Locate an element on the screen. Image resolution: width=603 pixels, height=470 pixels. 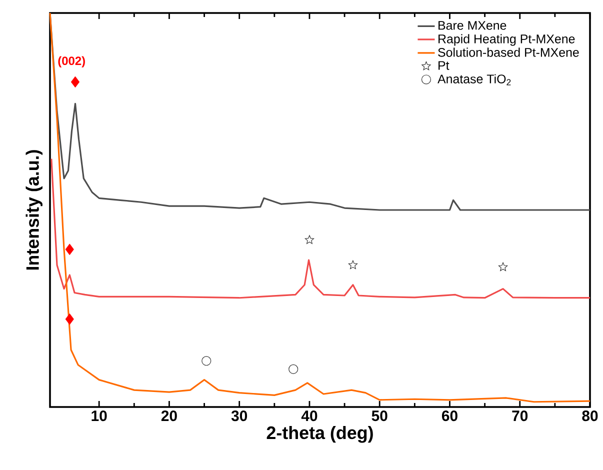
x-tick-label: 70 is located at coordinates (520, 416).